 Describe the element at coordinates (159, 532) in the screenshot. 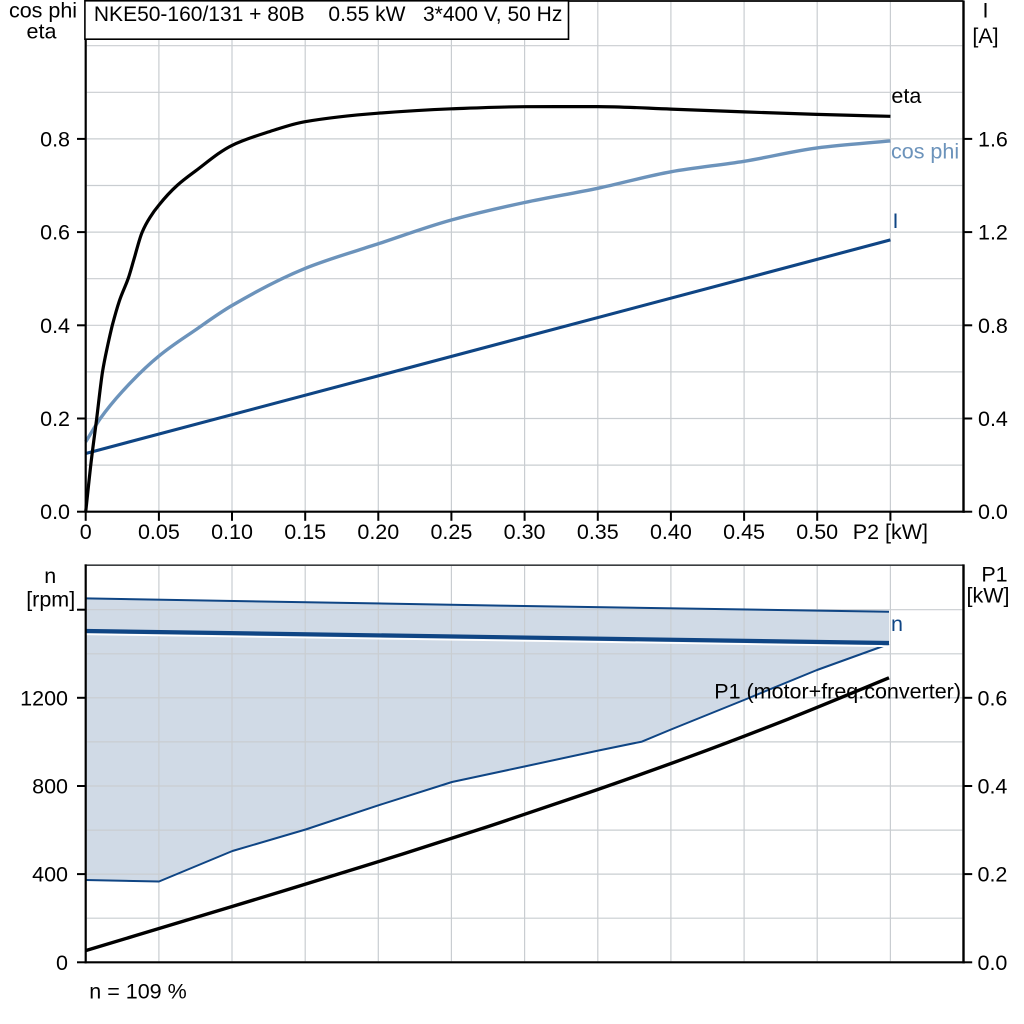

I see `svg-text: 0.05` at that location.